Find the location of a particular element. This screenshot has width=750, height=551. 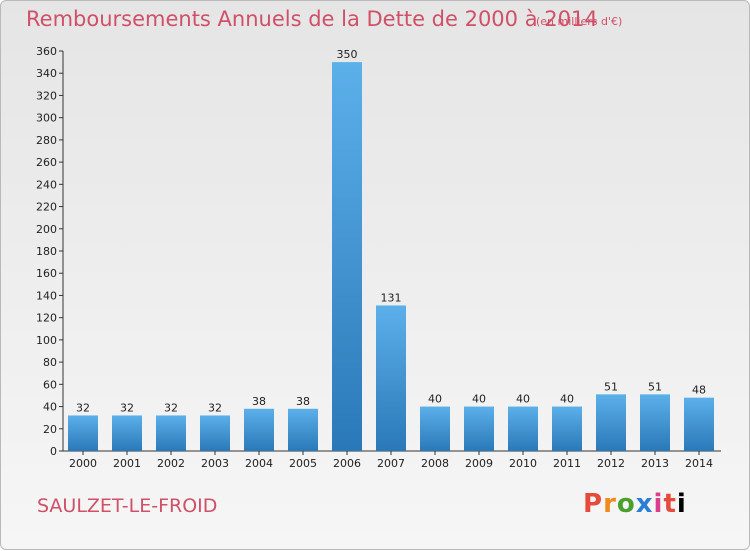

y-tick-label: 320 is located at coordinates (46, 95).